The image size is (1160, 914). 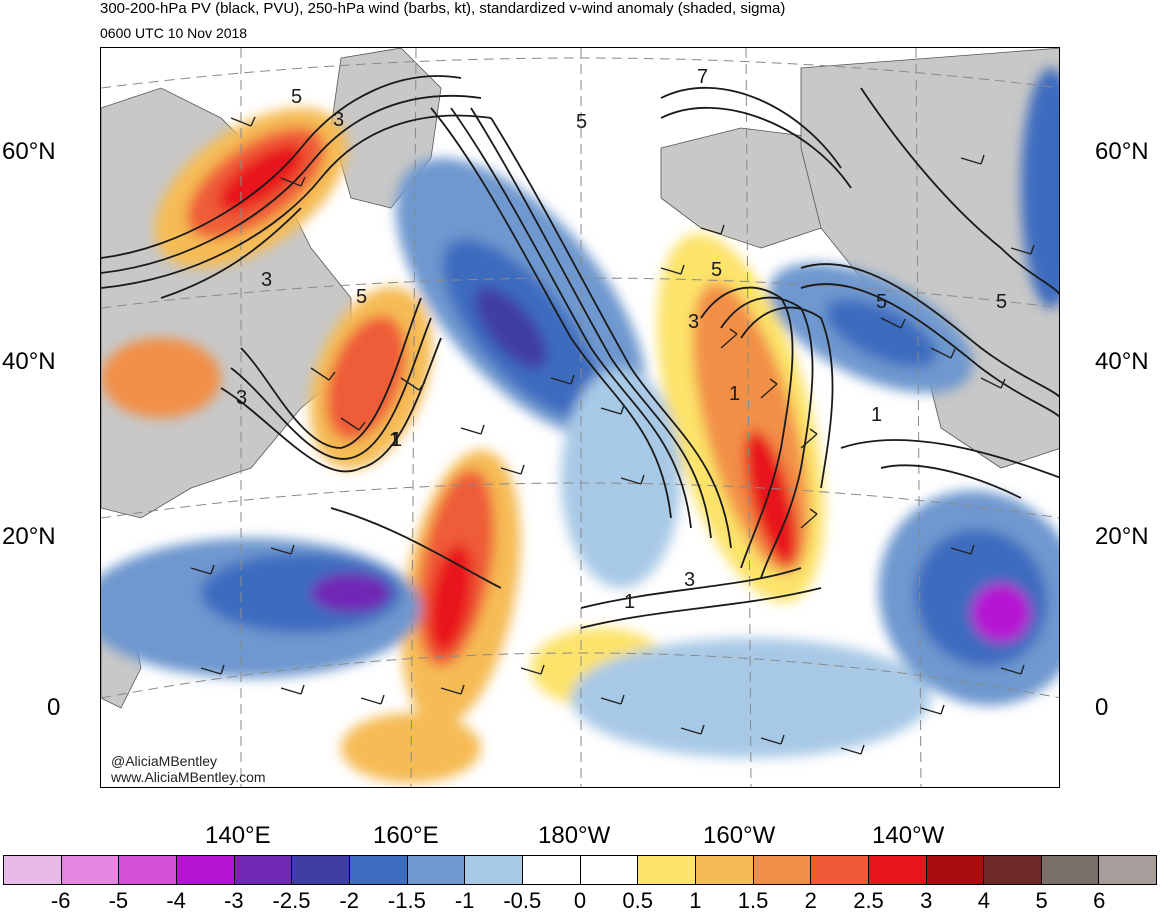 I want to click on colorbar-label: 5, so click(x=1041, y=900).